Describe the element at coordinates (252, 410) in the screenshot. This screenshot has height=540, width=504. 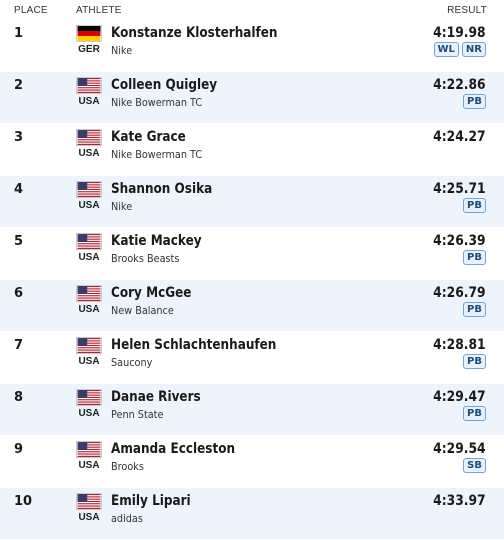
I see `table-row: 8 USA Danae Rivers Penn State 4:29.47 PB` at that location.